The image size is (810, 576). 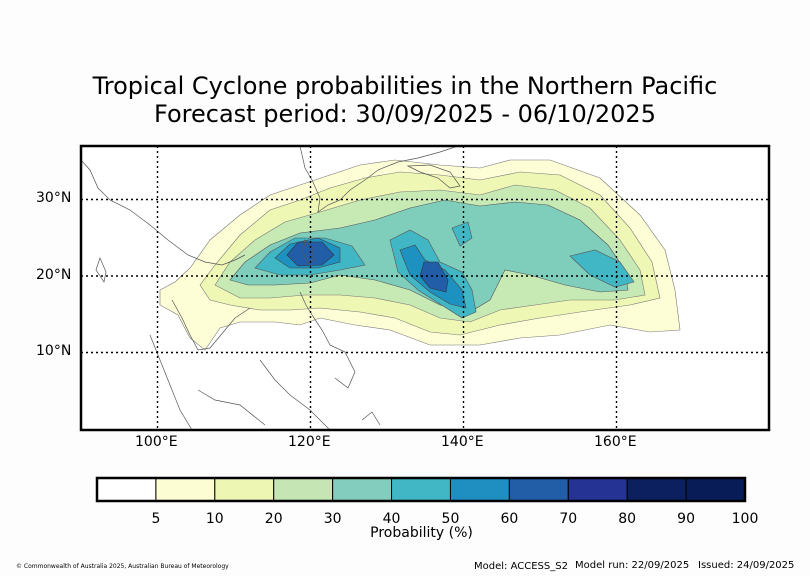 I want to click on lon-label-140e: 140°E, so click(x=462, y=442).